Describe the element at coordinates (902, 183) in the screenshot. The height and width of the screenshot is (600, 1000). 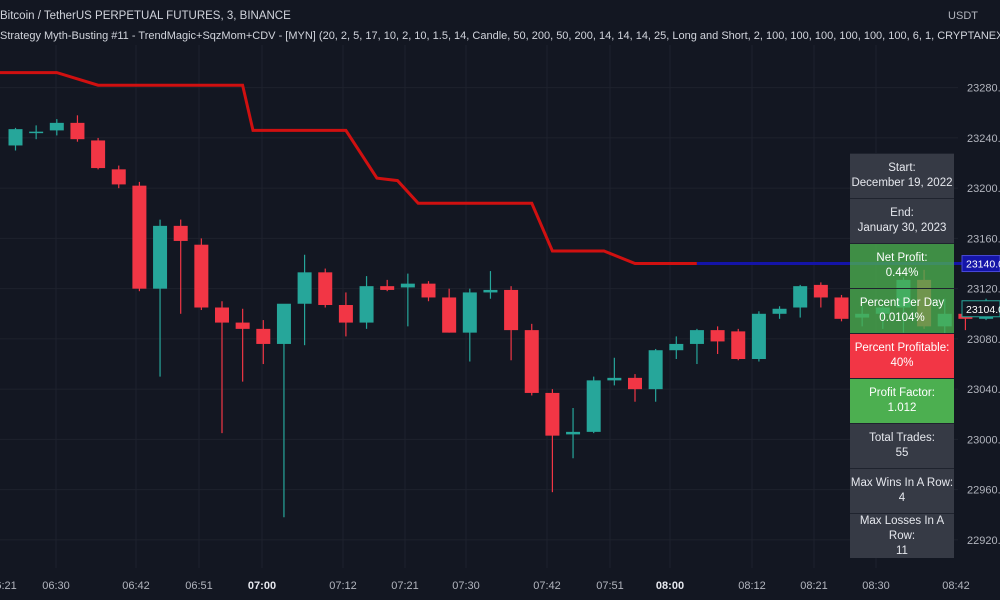
I see `stat-start-value: December 19, 2022` at that location.